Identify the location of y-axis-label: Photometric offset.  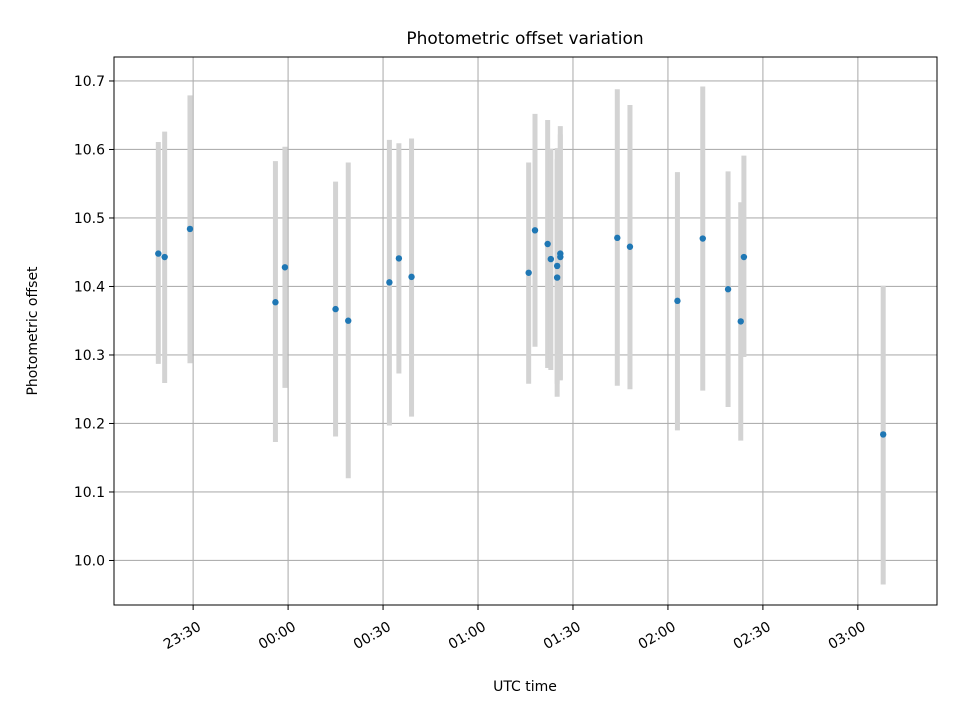
(33, 331).